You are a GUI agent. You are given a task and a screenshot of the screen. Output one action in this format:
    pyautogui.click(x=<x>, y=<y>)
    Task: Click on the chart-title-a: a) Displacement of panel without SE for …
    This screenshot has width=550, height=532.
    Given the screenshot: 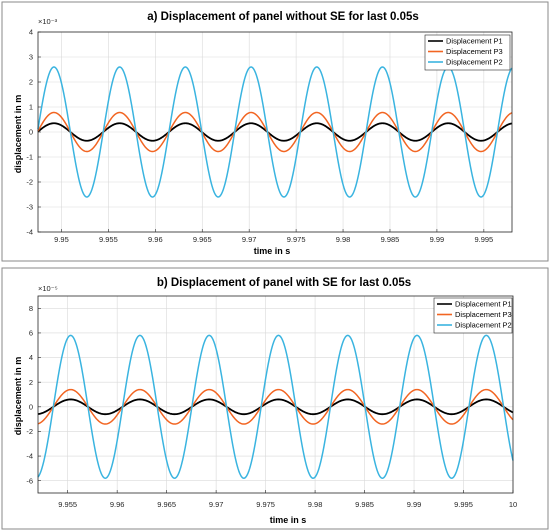 What is the action you would take?
    pyautogui.click(x=283, y=17)
    